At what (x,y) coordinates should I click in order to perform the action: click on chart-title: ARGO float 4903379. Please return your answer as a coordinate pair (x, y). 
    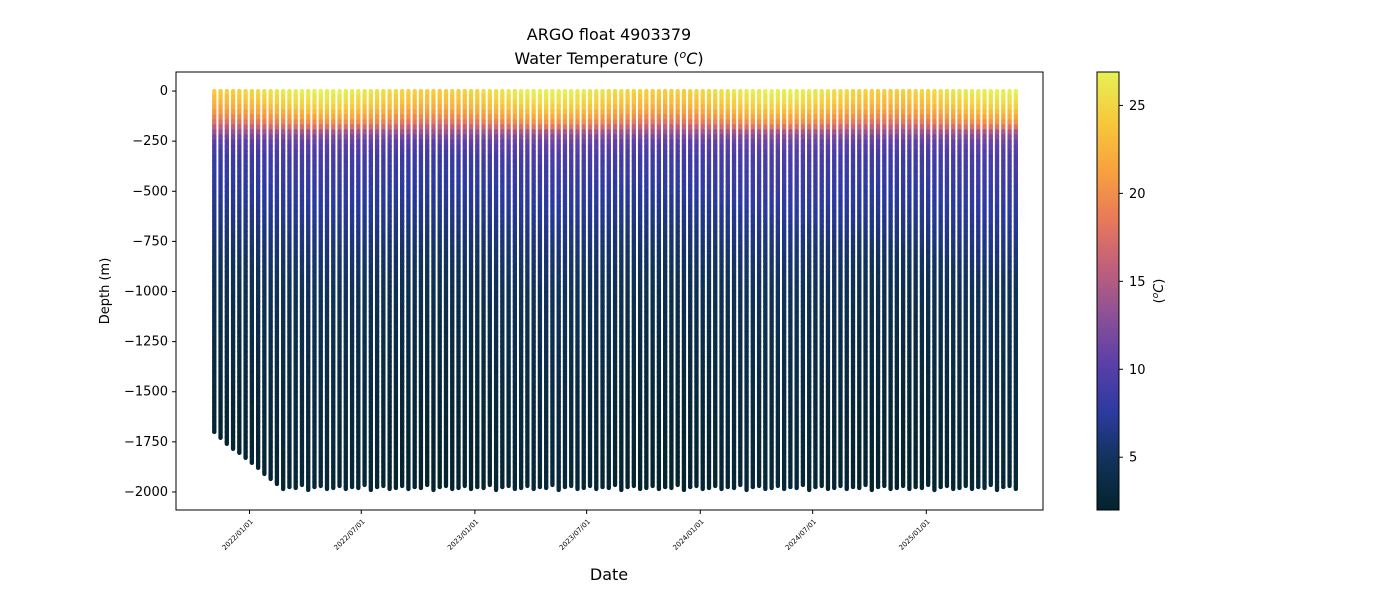
    Looking at the image, I should click on (609, 34).